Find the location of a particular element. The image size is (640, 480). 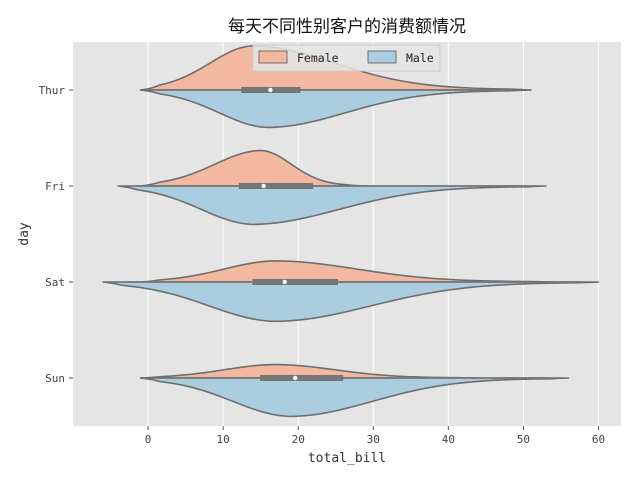

legend: Female Male is located at coordinates (346, 58).